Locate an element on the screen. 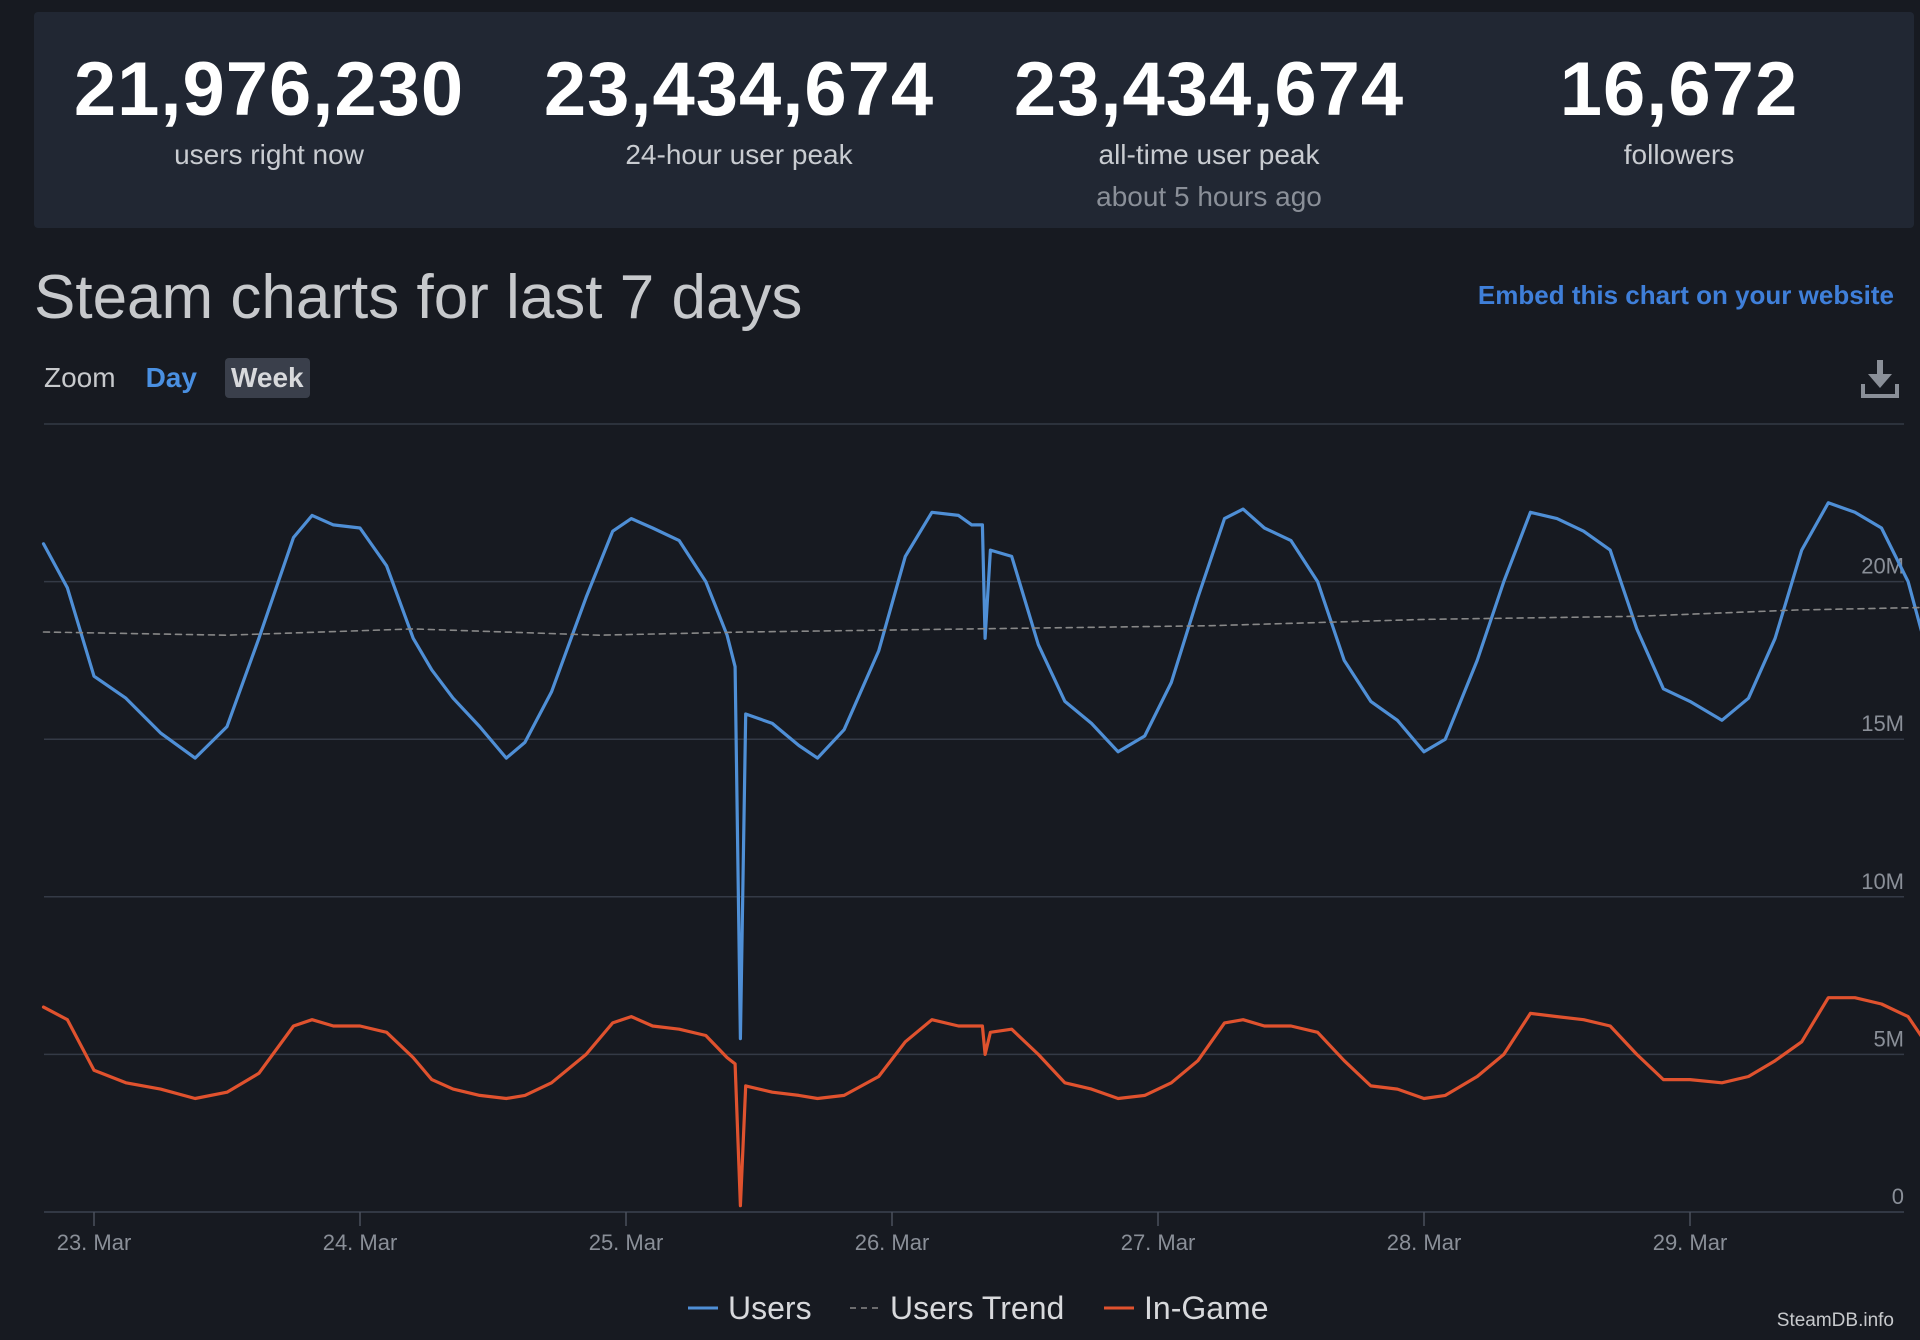 Image resolution: width=1920 pixels, height=1340 pixels. zoom-control: Zoom Day Week is located at coordinates (188, 378).